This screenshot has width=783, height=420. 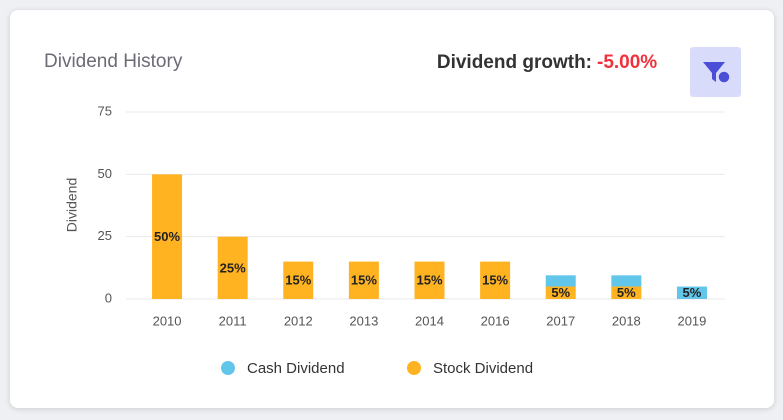 What do you see at coordinates (105, 173) in the screenshot?
I see `y-tick-label: 50` at bounding box center [105, 173].